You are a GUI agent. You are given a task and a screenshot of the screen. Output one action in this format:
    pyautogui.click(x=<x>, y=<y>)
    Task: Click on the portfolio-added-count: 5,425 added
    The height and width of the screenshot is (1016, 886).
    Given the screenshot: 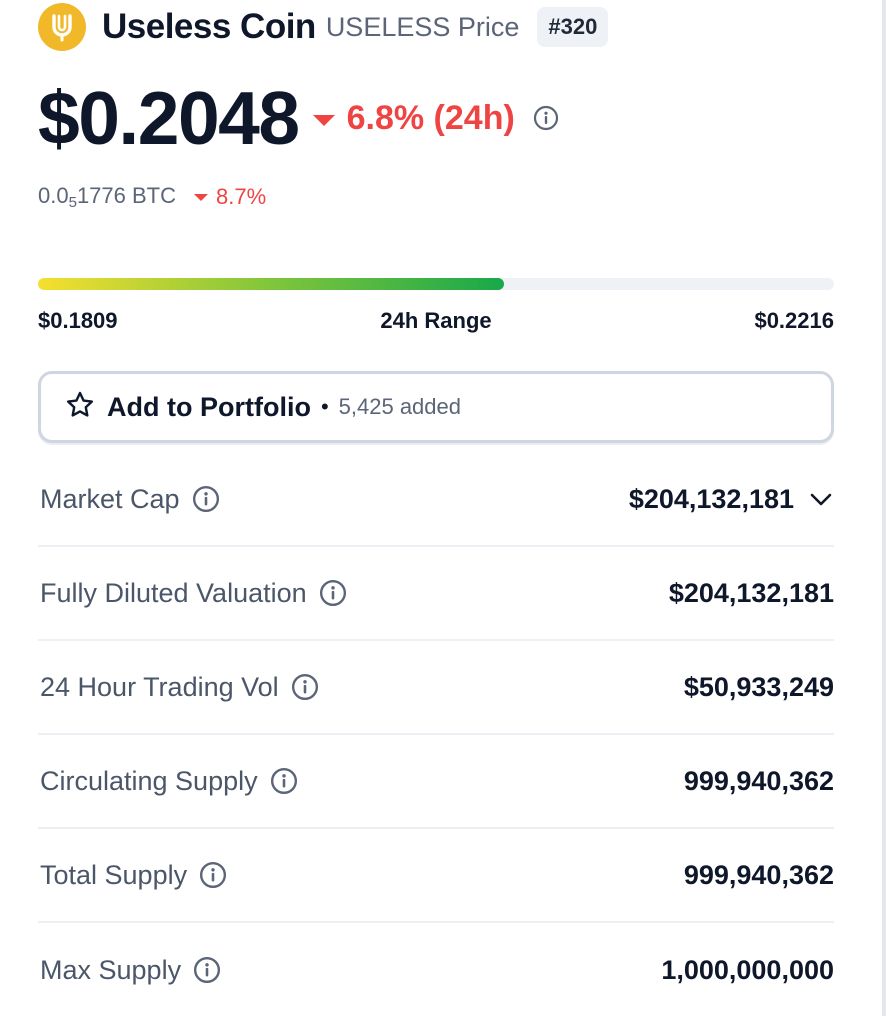 What is the action you would take?
    pyautogui.click(x=399, y=406)
    